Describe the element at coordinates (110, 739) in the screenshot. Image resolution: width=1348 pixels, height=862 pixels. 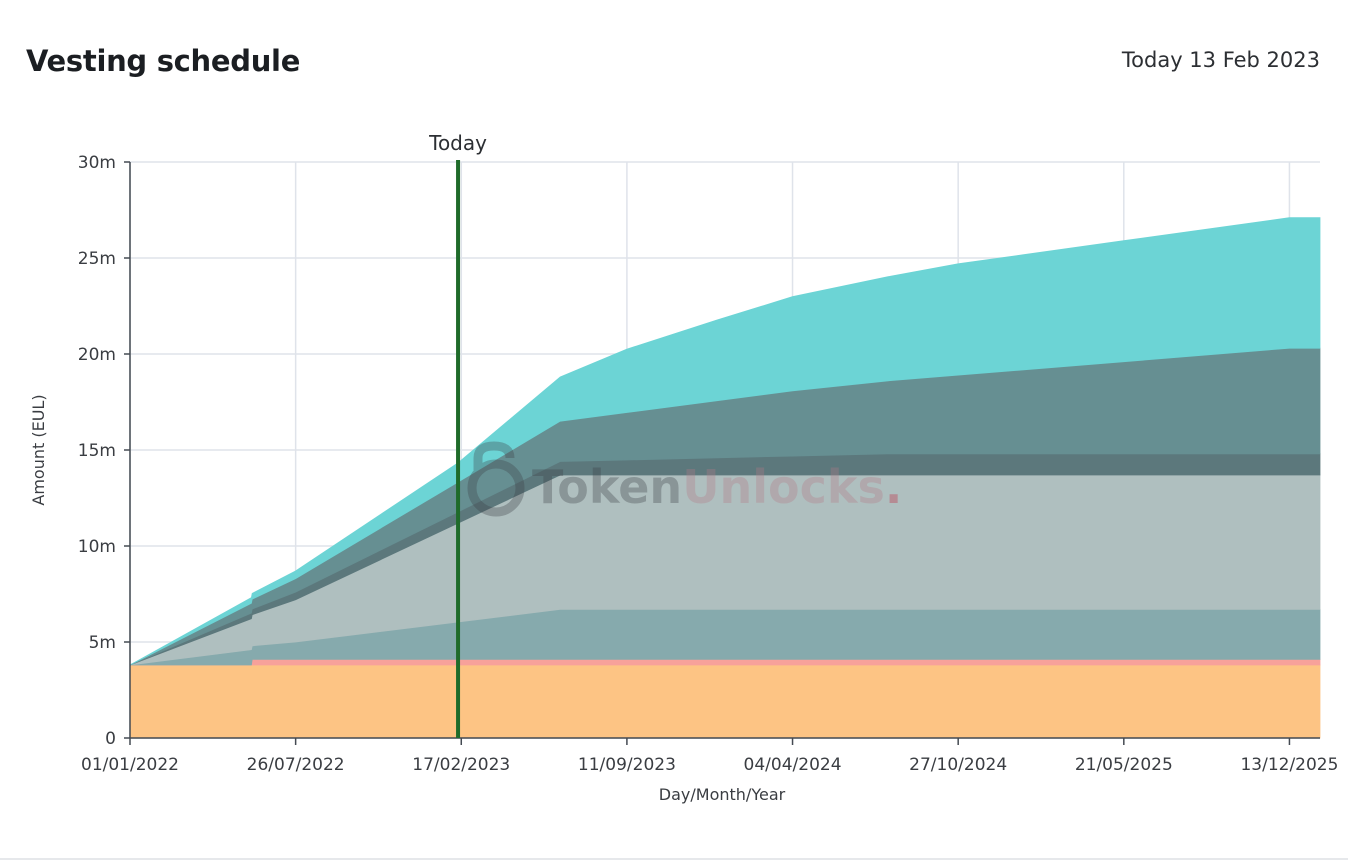
I see `y-tick-label: 0` at that location.